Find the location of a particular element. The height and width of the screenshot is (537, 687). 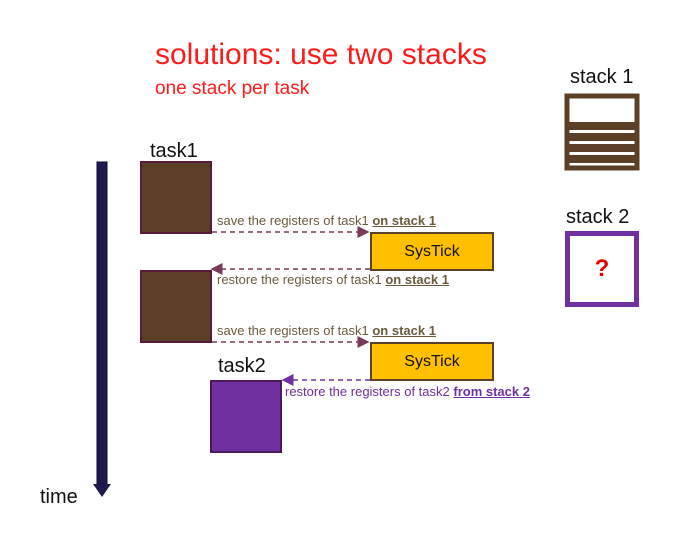

systick-label-1: SysTick is located at coordinates (431, 252).